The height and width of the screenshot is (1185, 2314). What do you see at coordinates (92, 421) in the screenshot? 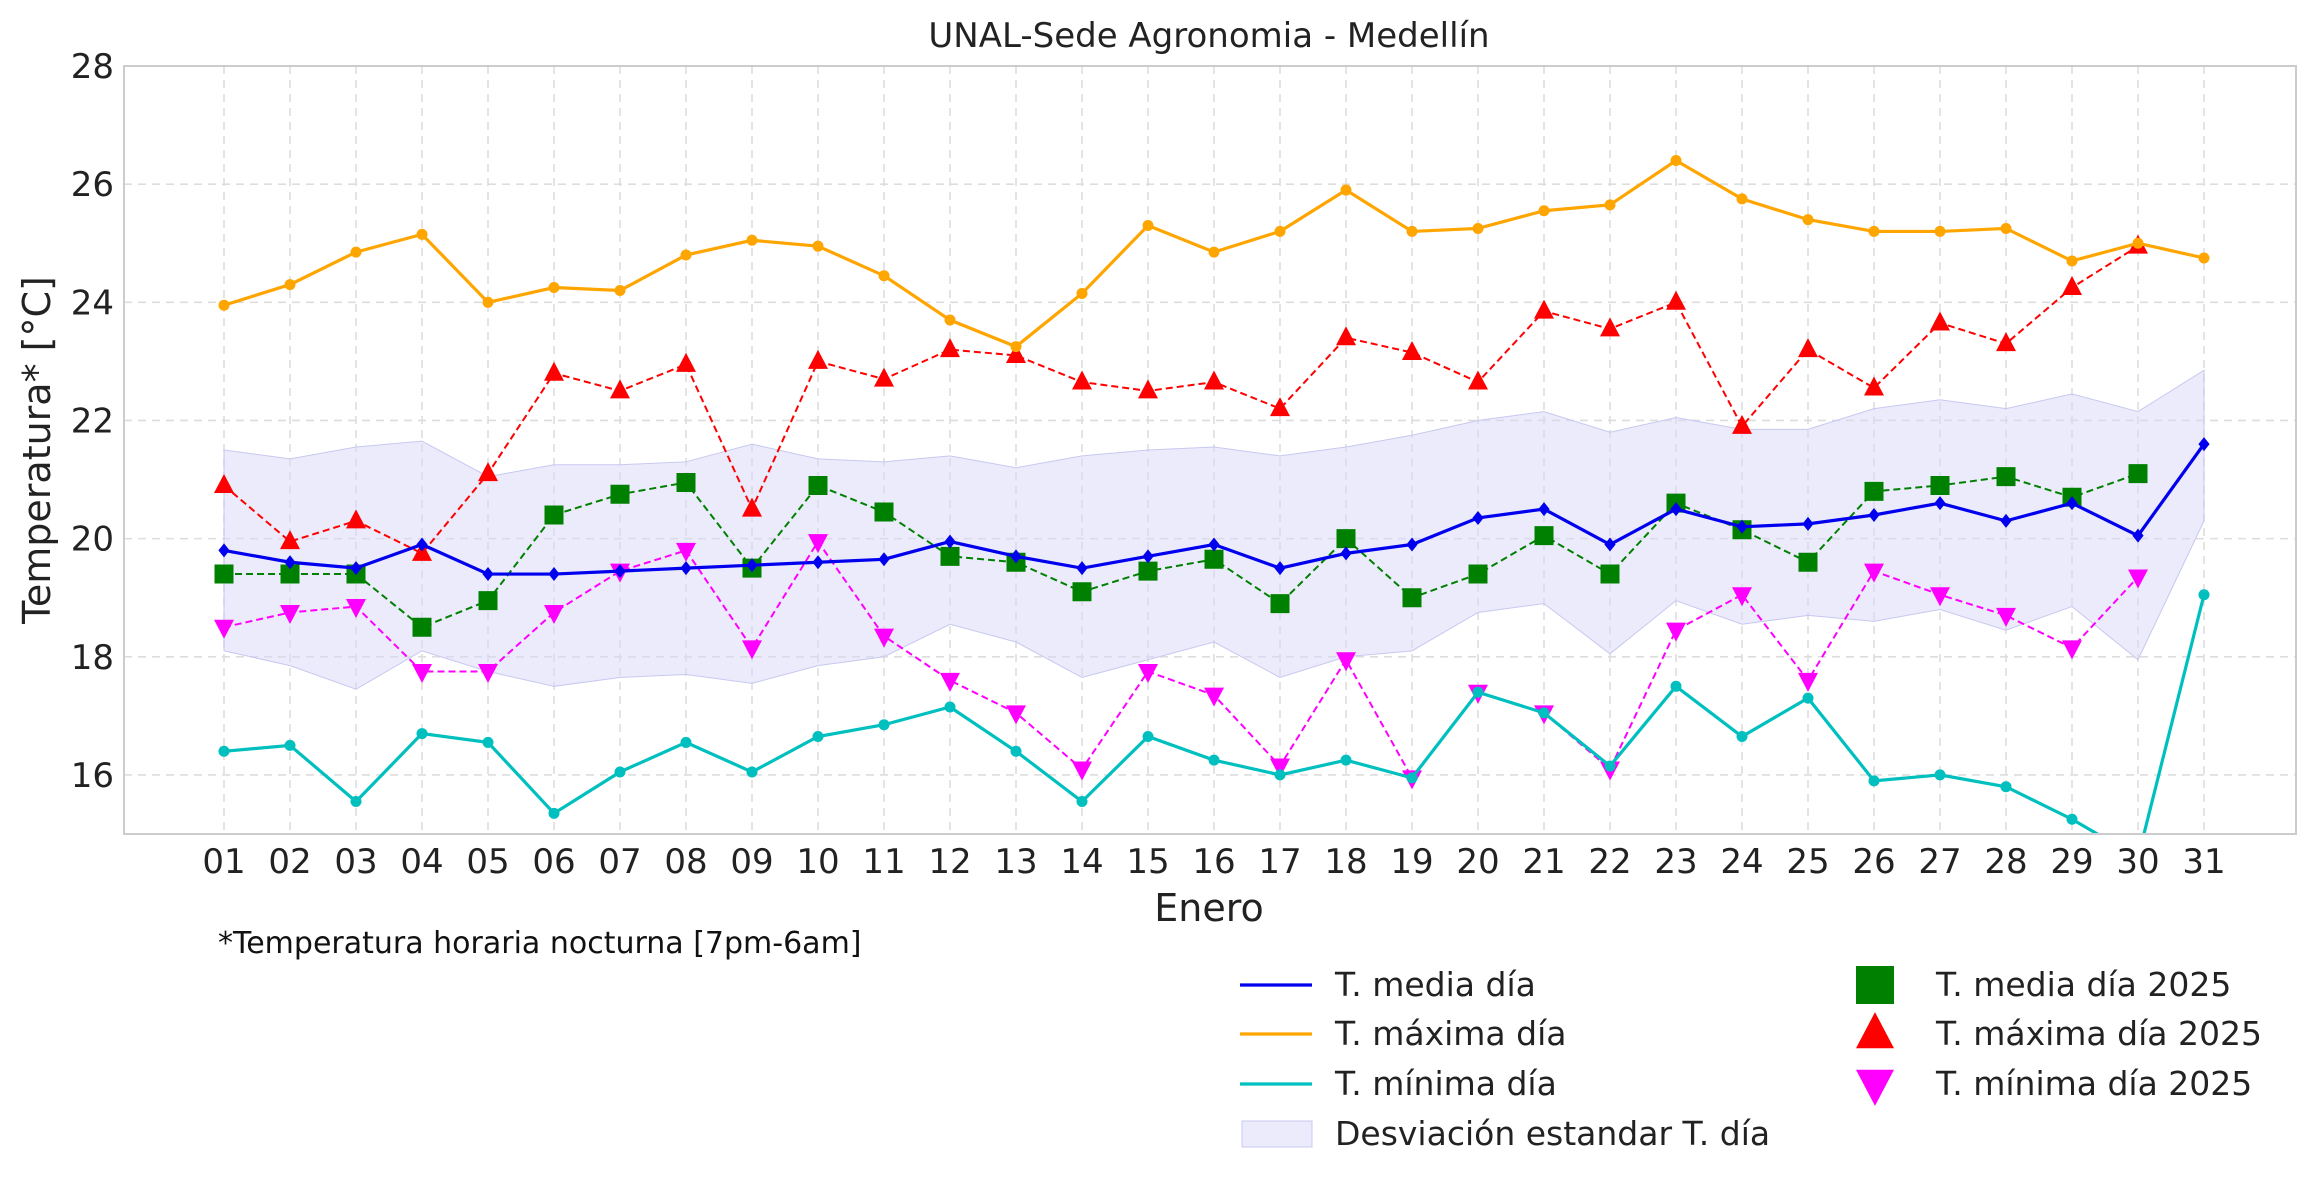
I see `y-tick-label: 22` at bounding box center [92, 421].